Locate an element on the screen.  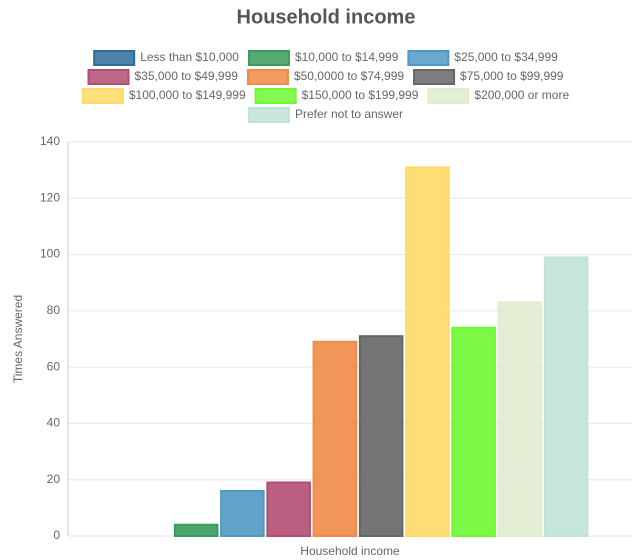
y-tick-label: 20 is located at coordinates (54, 479).